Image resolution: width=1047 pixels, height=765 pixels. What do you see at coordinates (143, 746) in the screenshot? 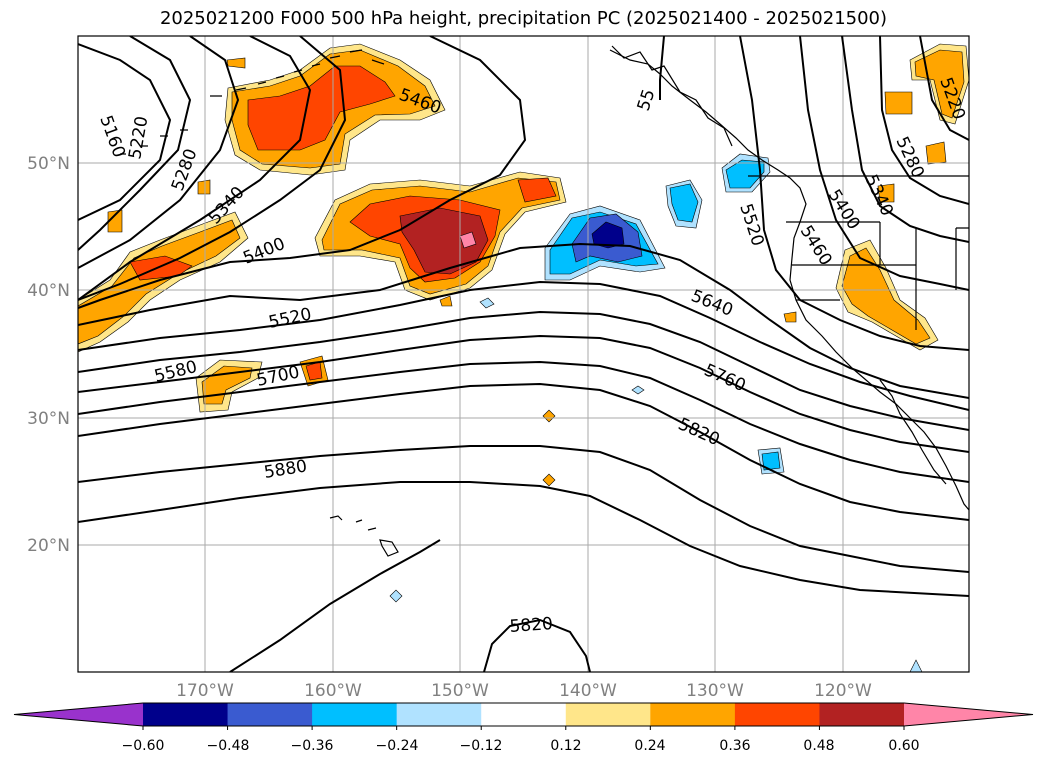
I see `colorbar-tick-label: −0.60` at bounding box center [143, 746].